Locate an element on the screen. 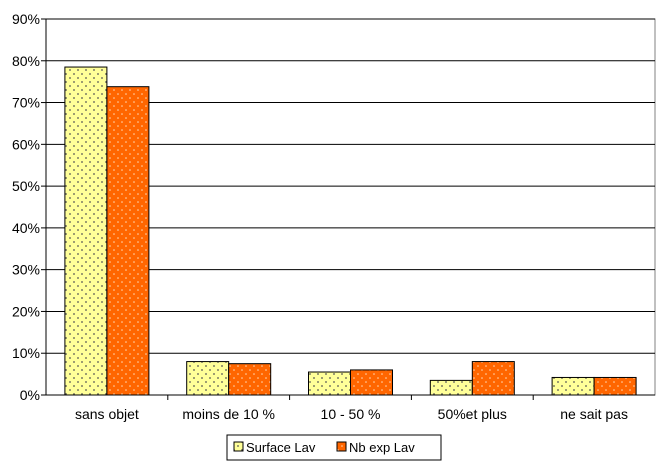  legend: Surface Lav Nb exp Lav is located at coordinates (334, 447).